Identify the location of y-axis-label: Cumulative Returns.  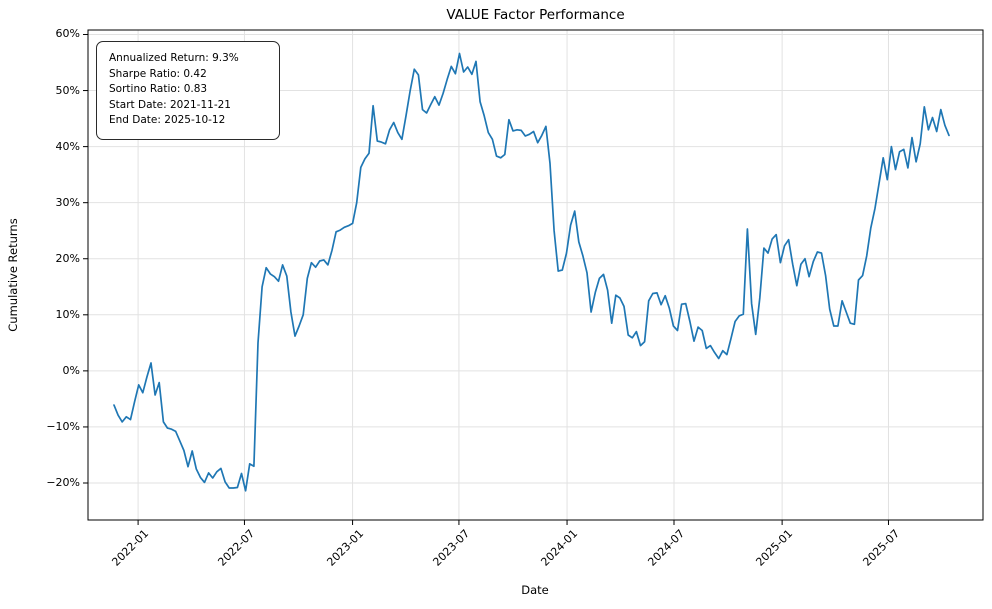
(13, 275).